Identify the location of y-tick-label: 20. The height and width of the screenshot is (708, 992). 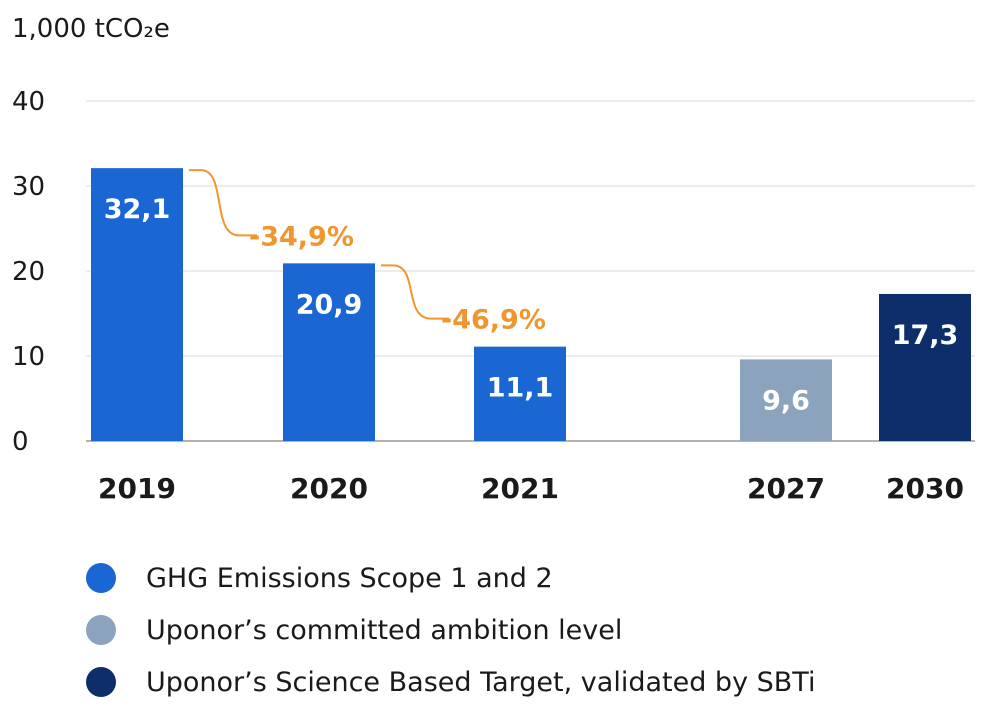
(28, 272).